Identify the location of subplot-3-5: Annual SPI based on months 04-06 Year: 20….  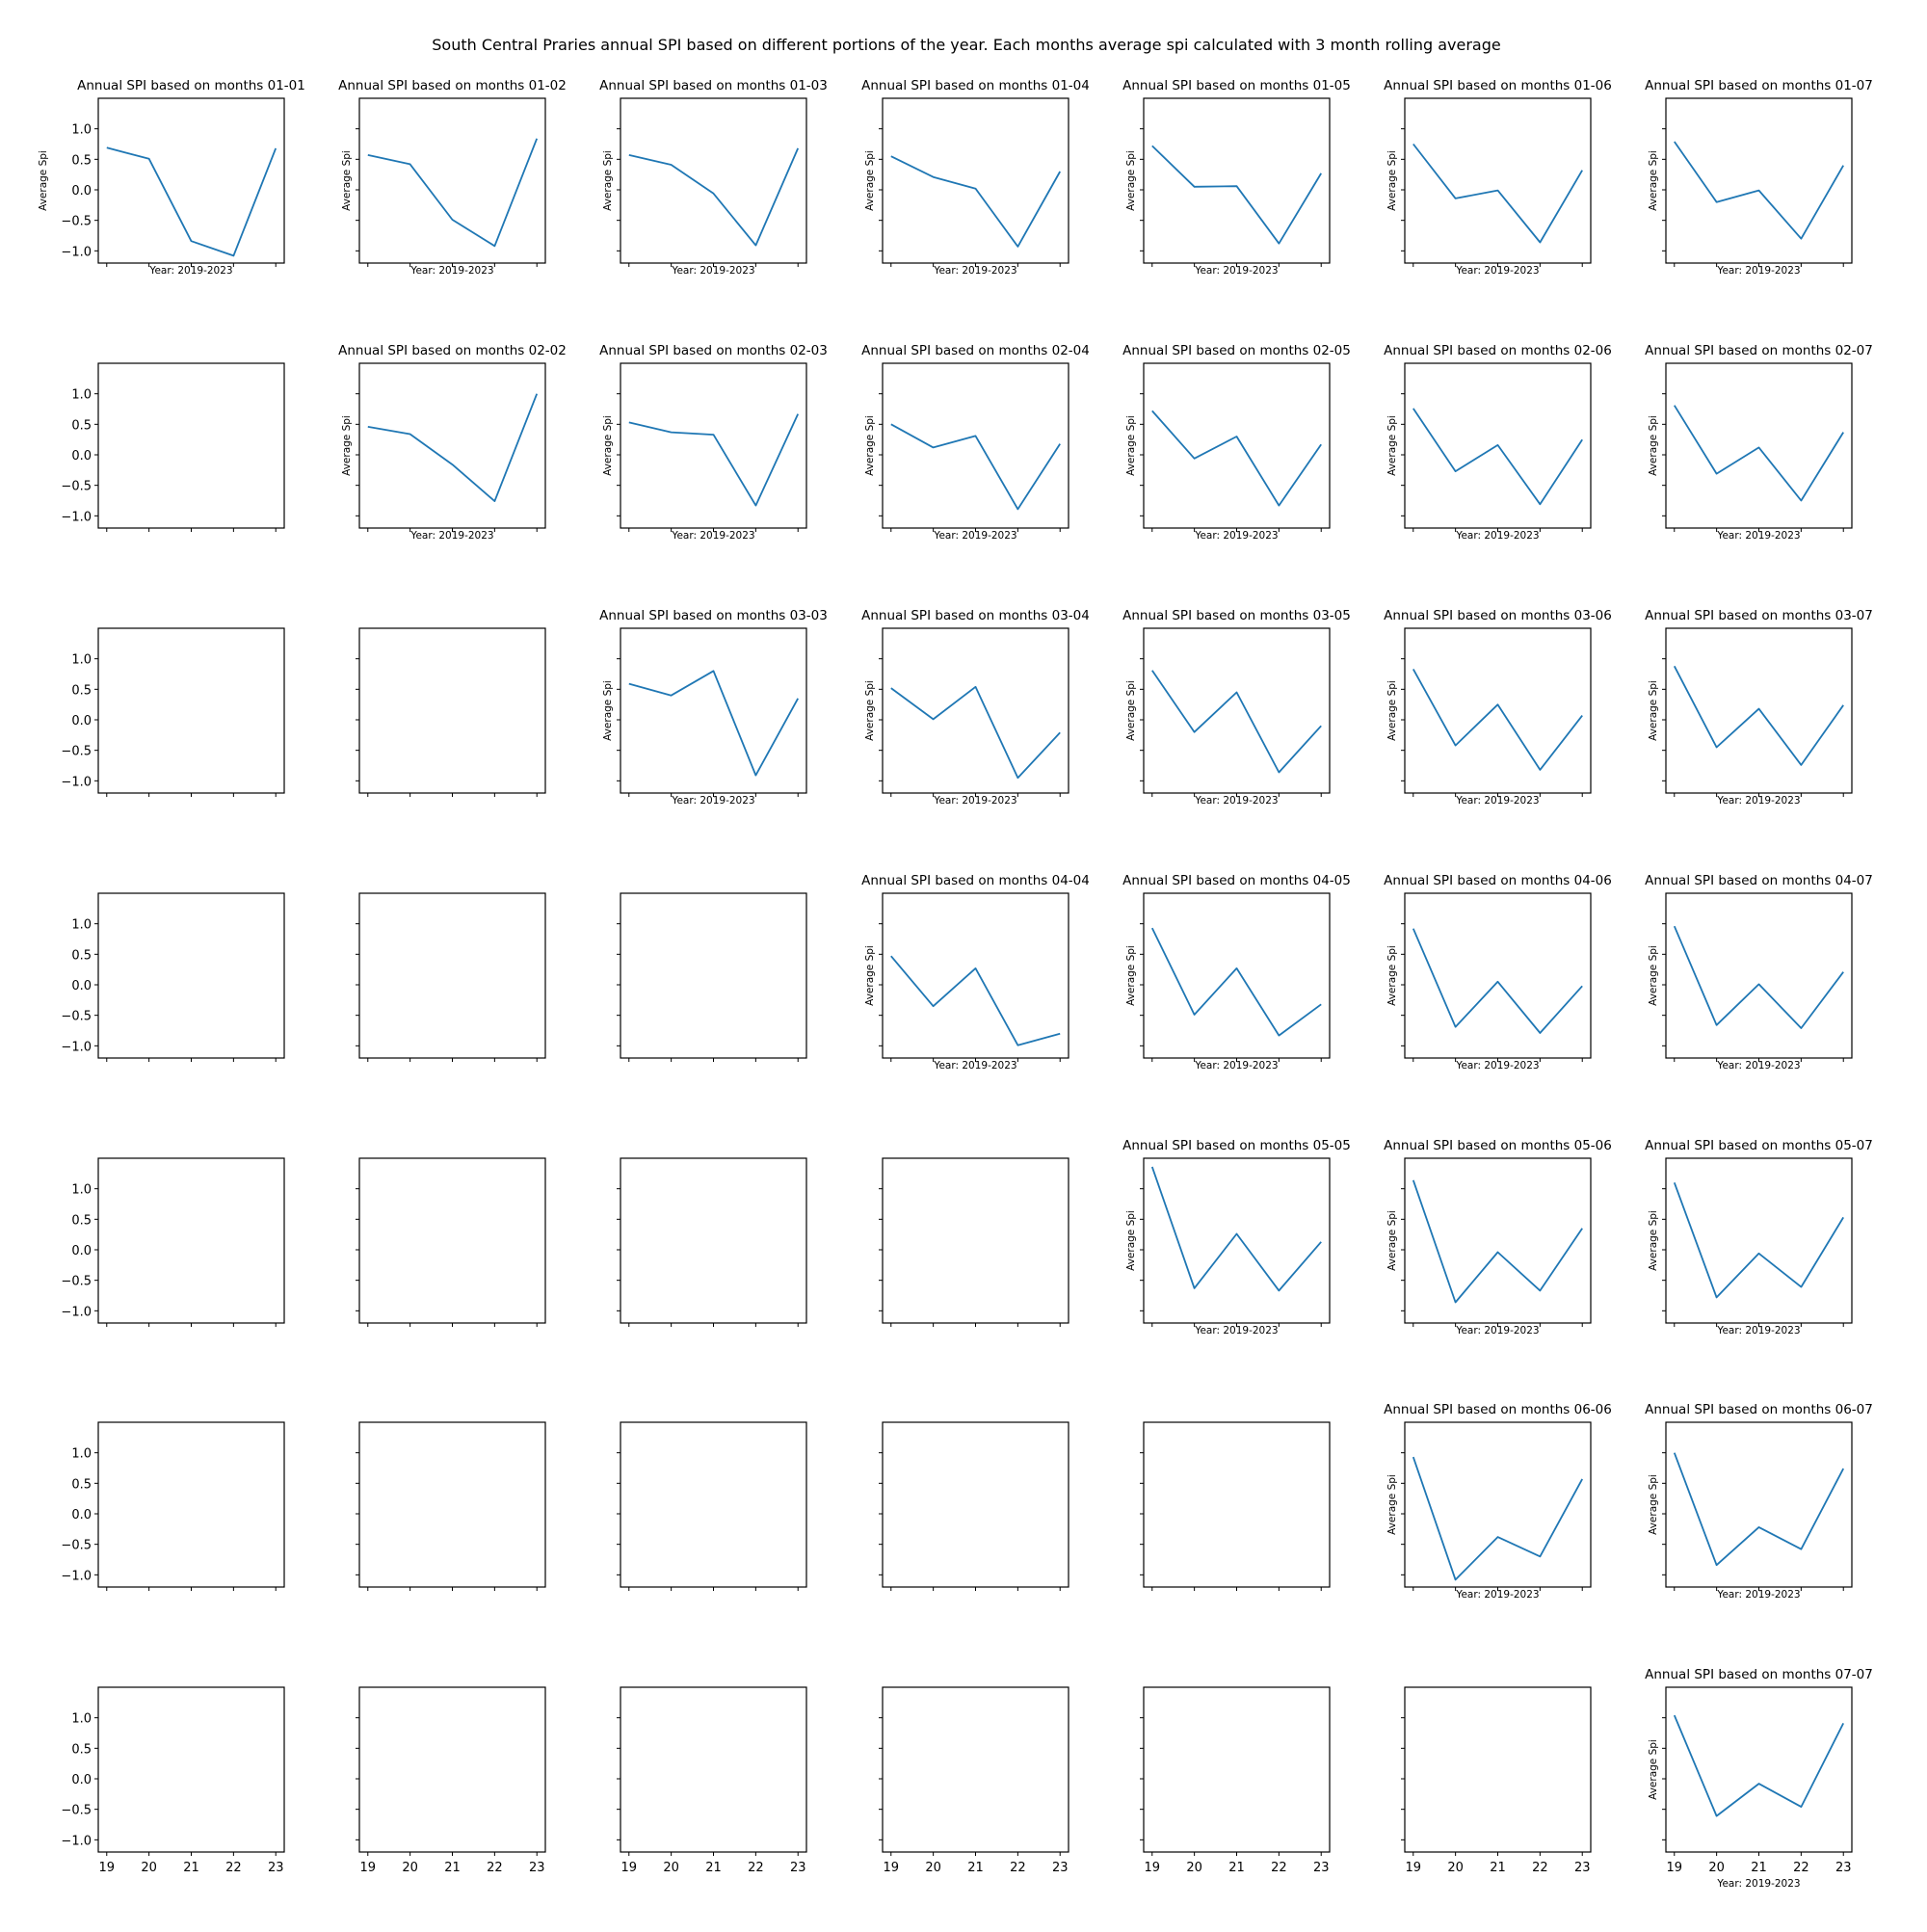
(1498, 972).